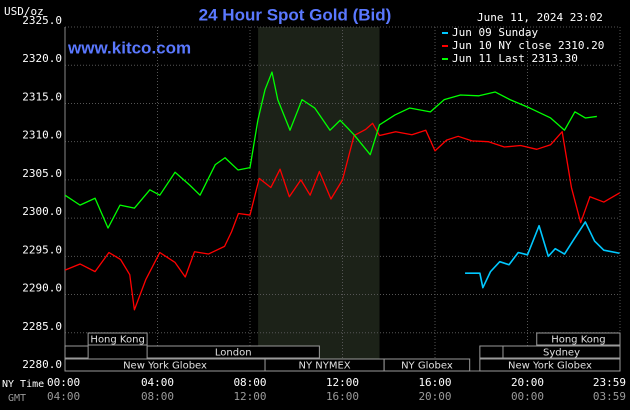 The width and height of the screenshot is (630, 410). I want to click on x-tick-label: 20:00, so click(527, 382).